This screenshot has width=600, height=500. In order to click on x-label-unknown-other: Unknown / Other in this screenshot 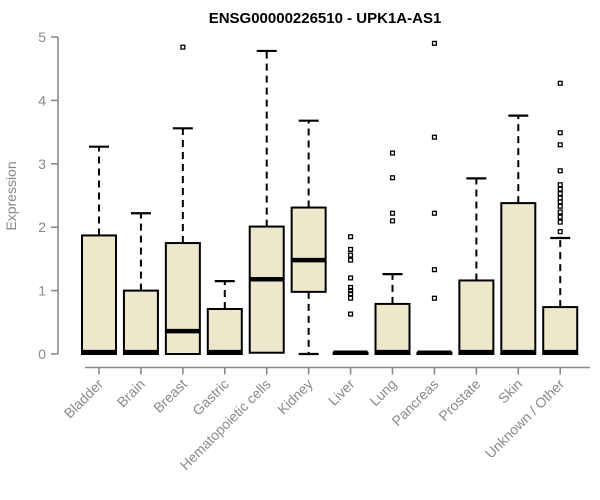, I will do `click(525, 419)`.